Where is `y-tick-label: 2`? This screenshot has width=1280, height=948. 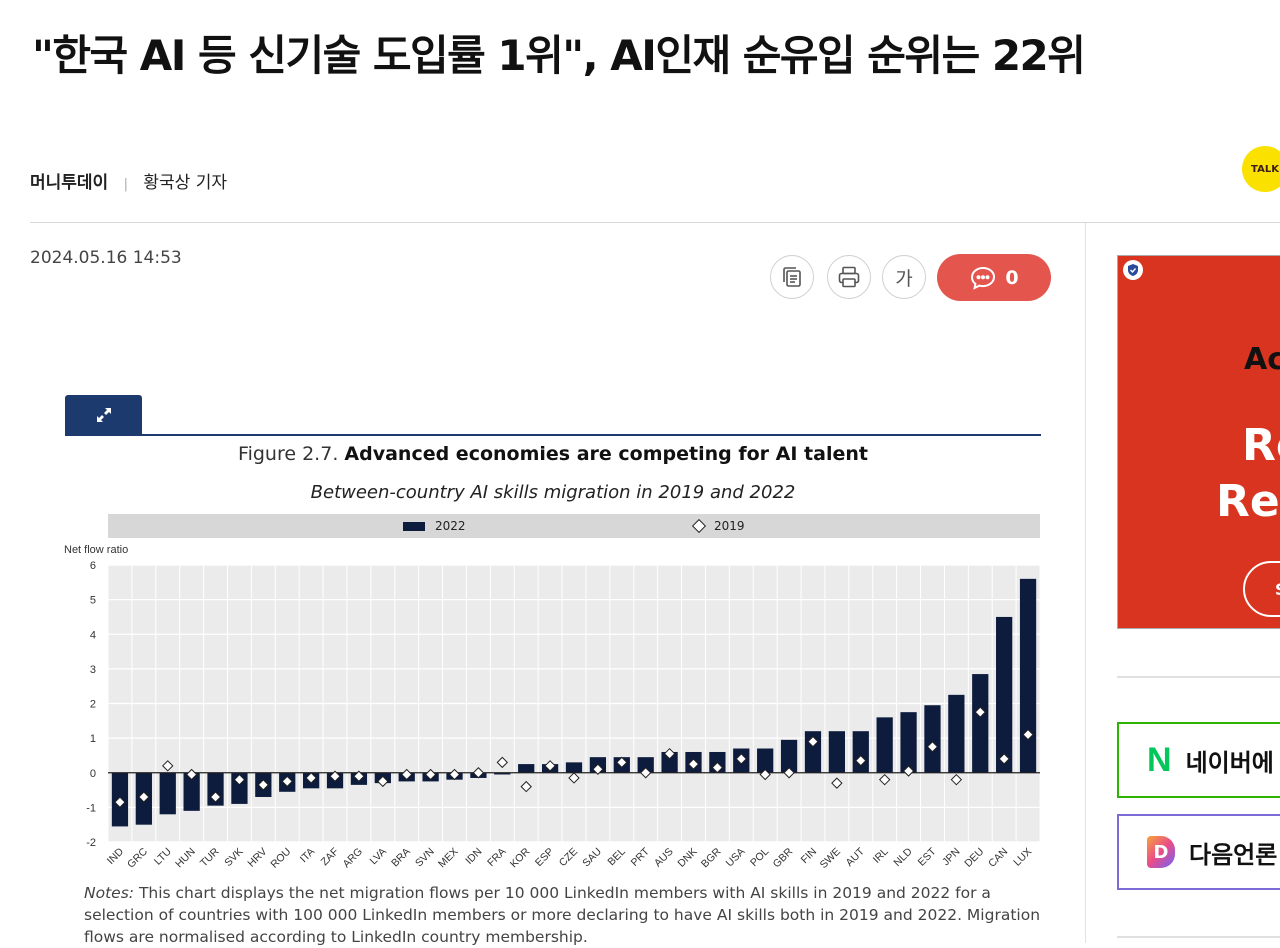 y-tick-label: 2 is located at coordinates (93, 705).